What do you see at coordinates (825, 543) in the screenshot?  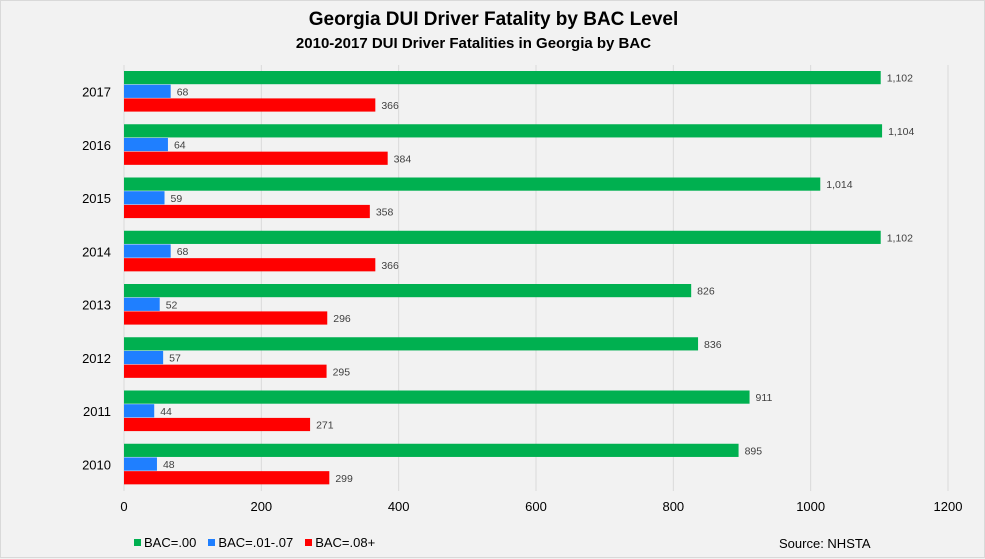 I see `source-note: Source: NHSTA` at bounding box center [825, 543].